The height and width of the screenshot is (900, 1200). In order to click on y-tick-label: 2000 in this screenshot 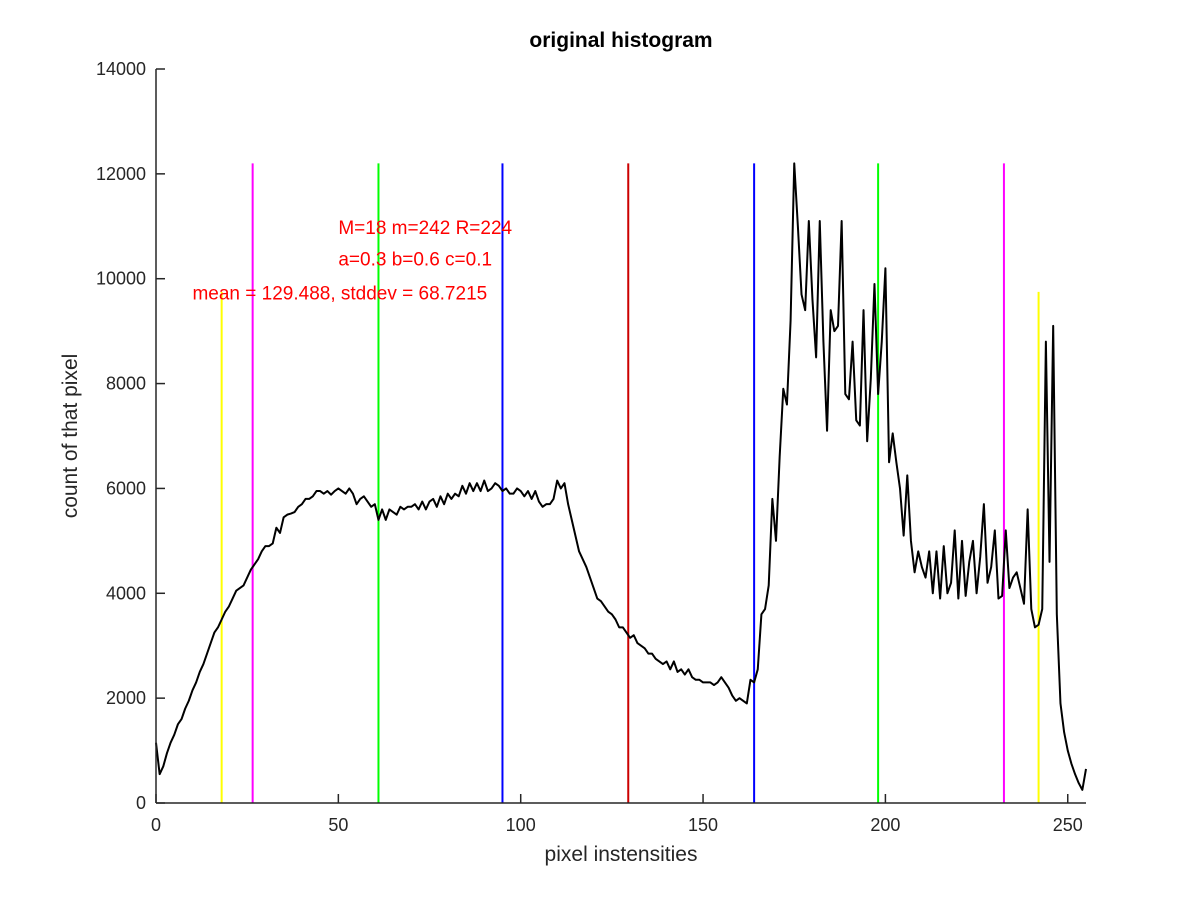, I will do `click(126, 698)`.